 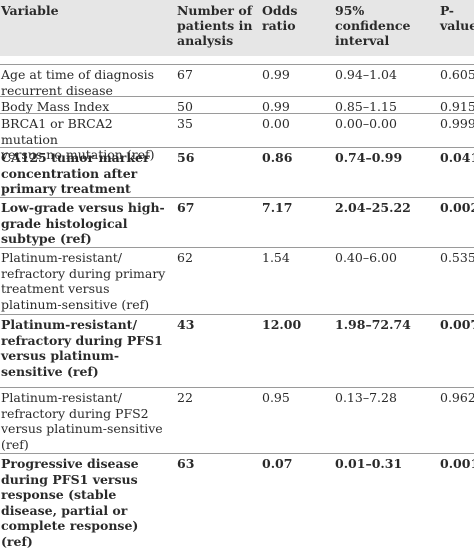 What do you see at coordinates (276, 397) in the screenshot?
I see `cell-odds-ratio: 0.95` at bounding box center [276, 397].